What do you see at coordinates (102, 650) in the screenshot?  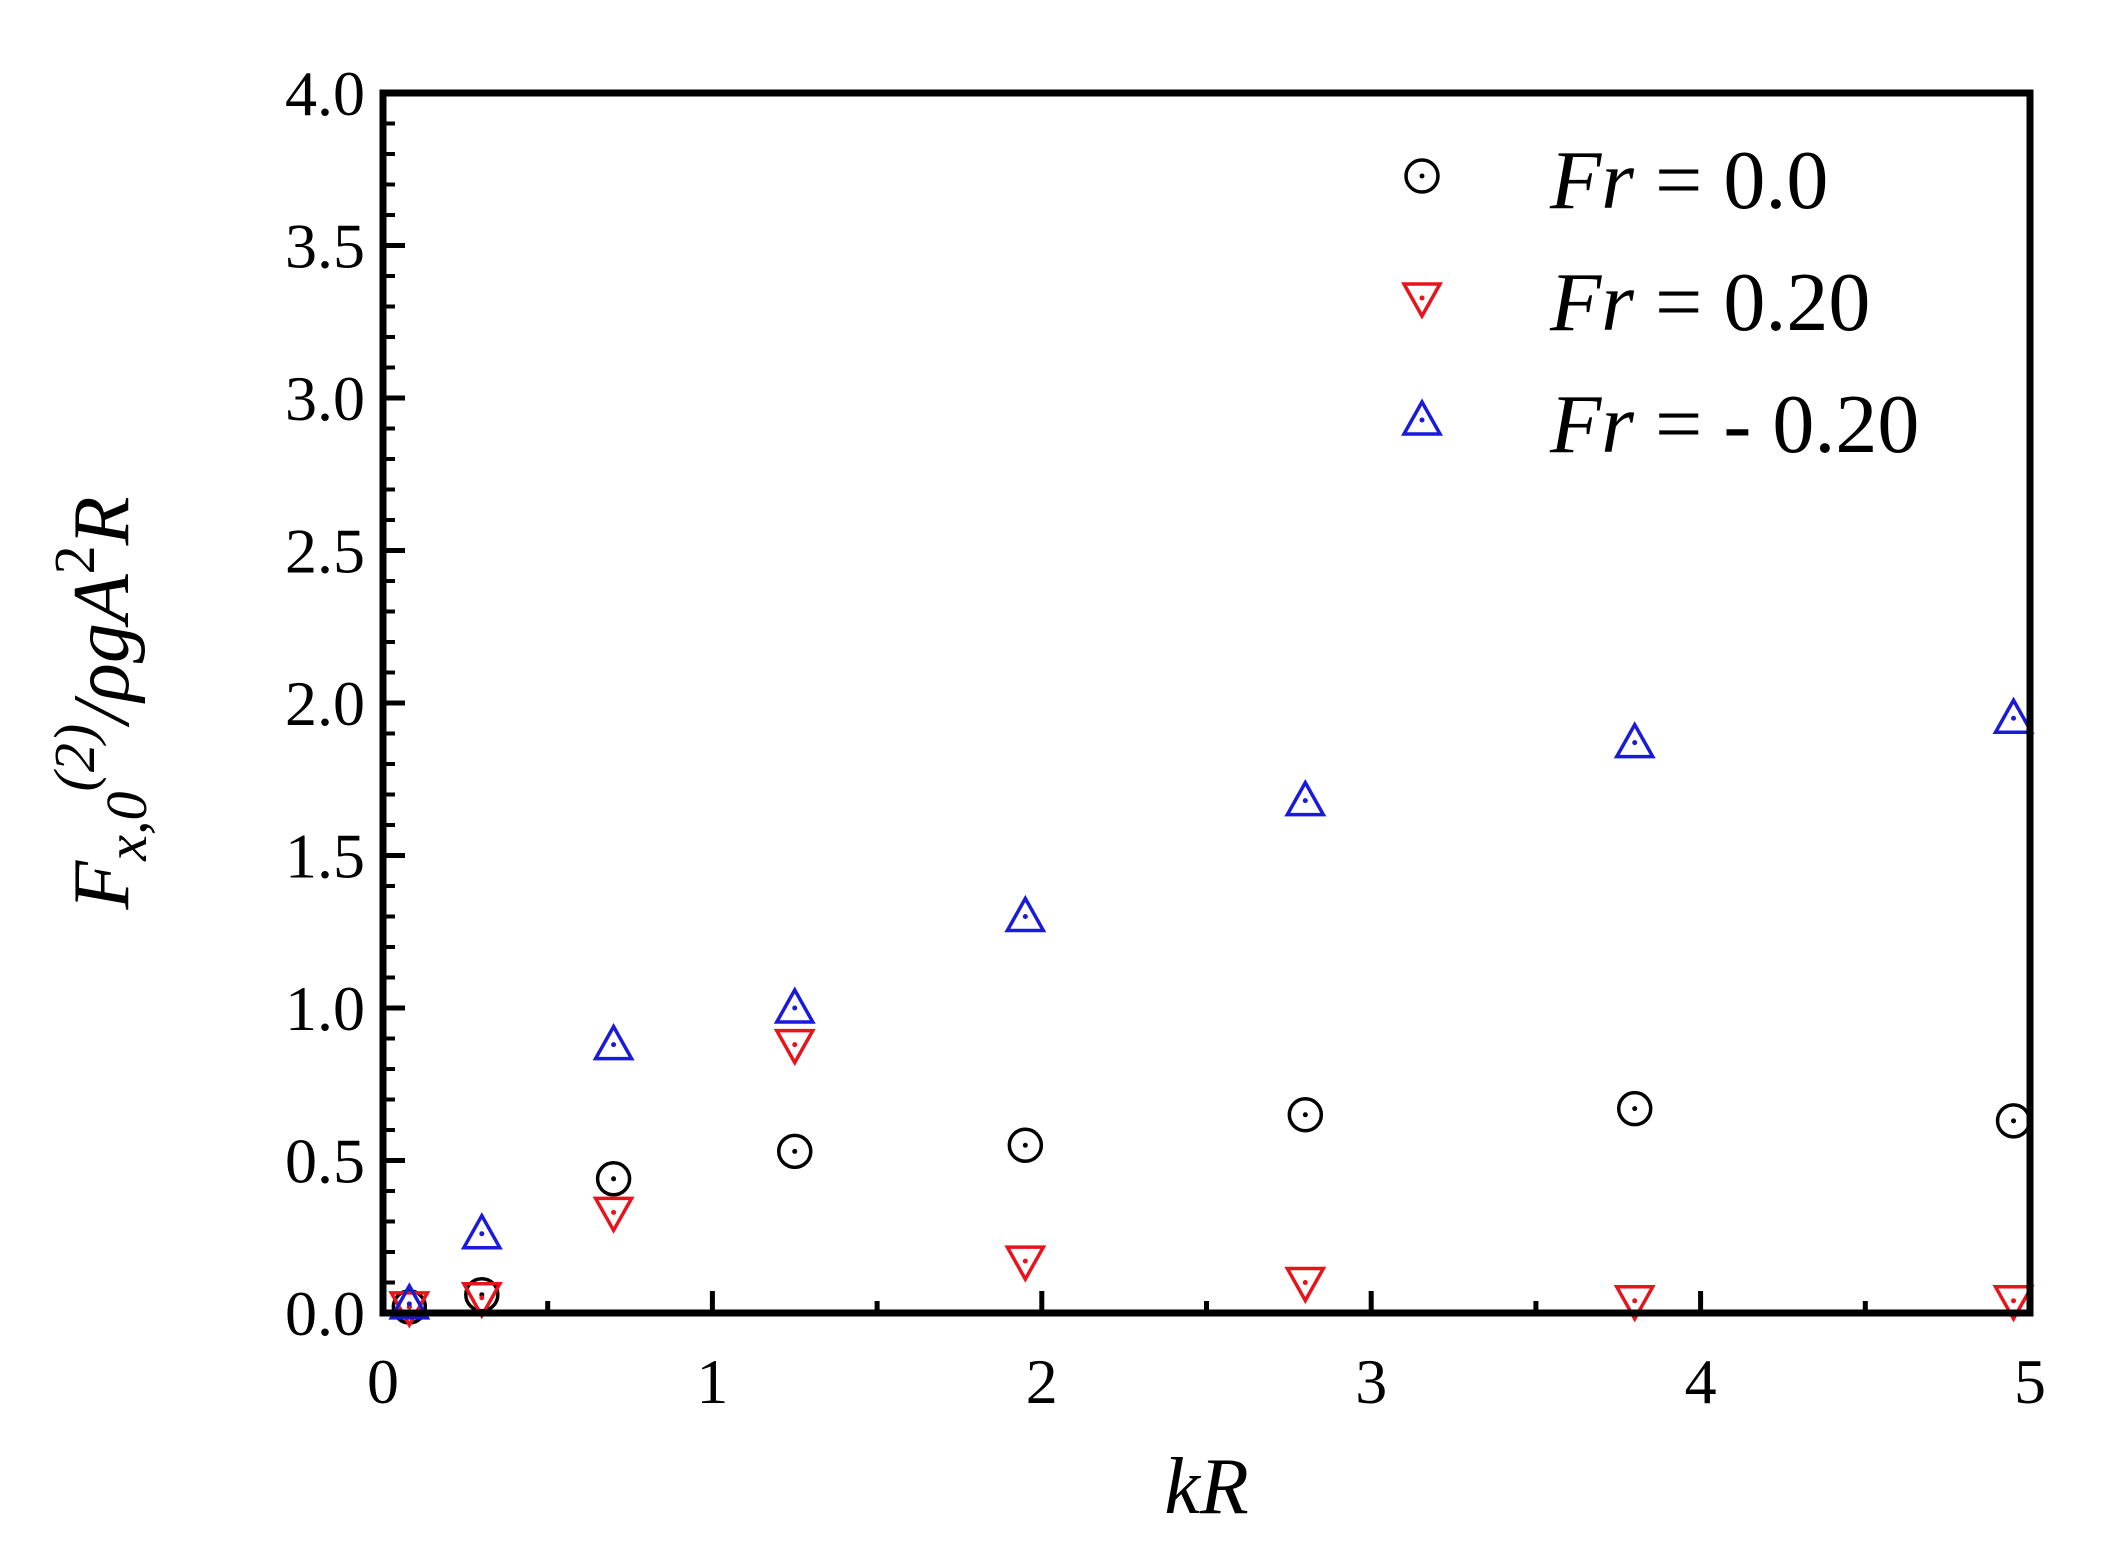 I see `y-axis-title-part: /ρgA` at bounding box center [102, 650].